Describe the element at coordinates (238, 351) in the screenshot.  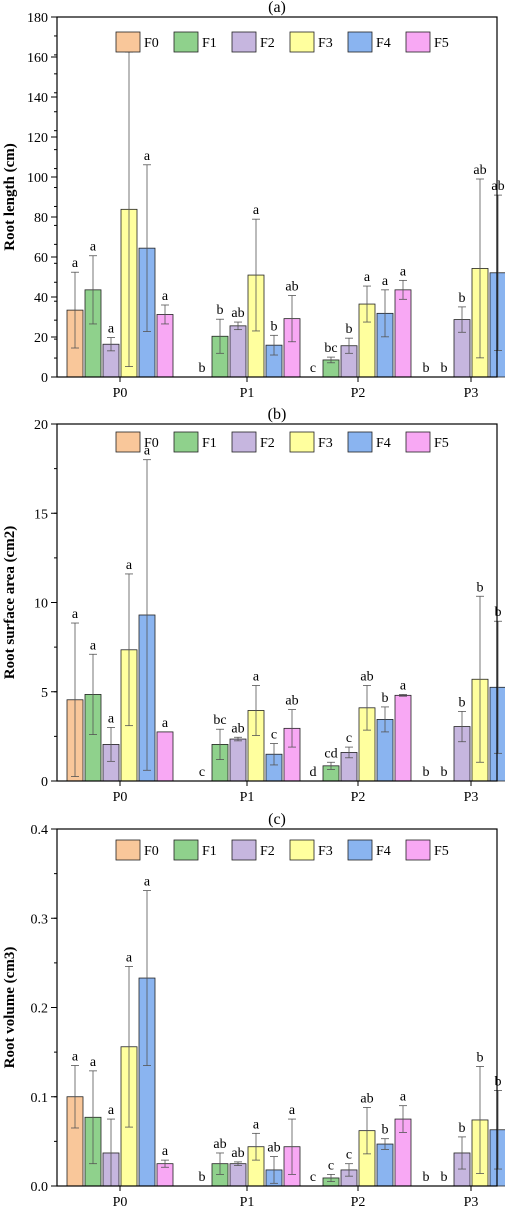
I see `bar-f2-p1` at that location.